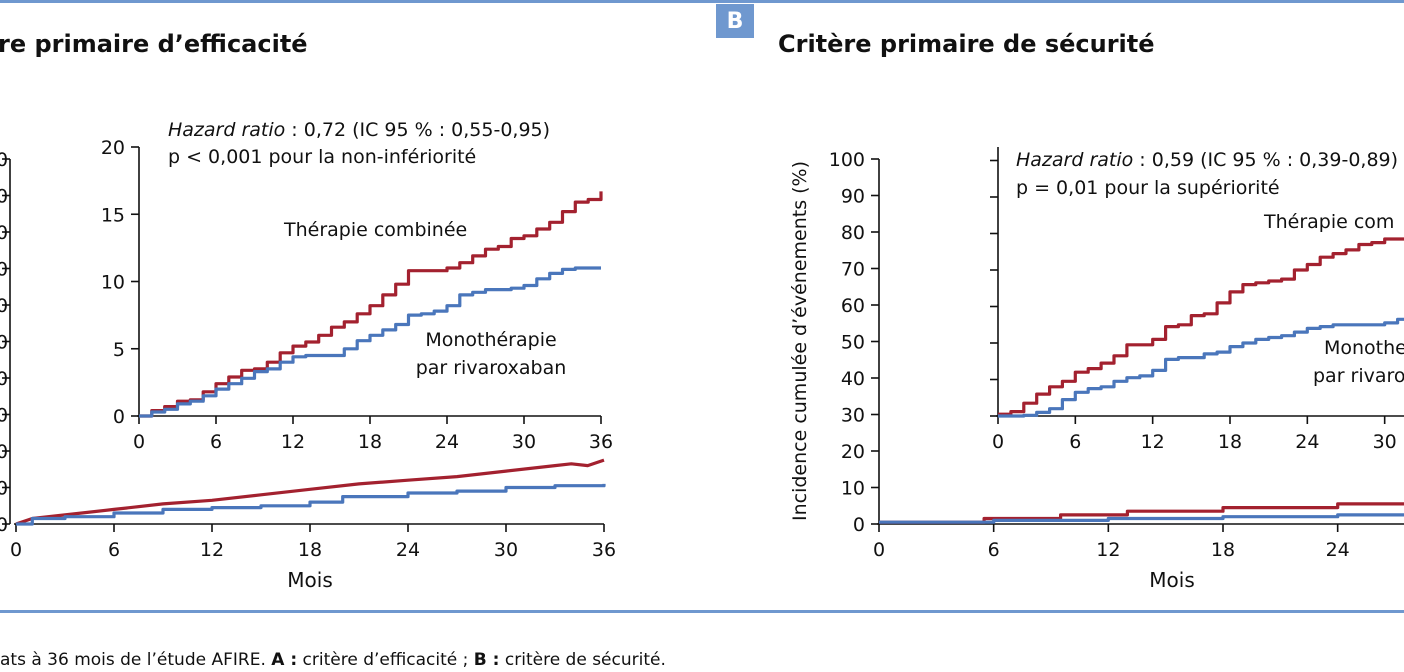 The image size is (1404, 672). Describe the element at coordinates (800, 341) in the screenshot. I see `y-axis-title: Incidence cumulée d’événements (%)` at that location.